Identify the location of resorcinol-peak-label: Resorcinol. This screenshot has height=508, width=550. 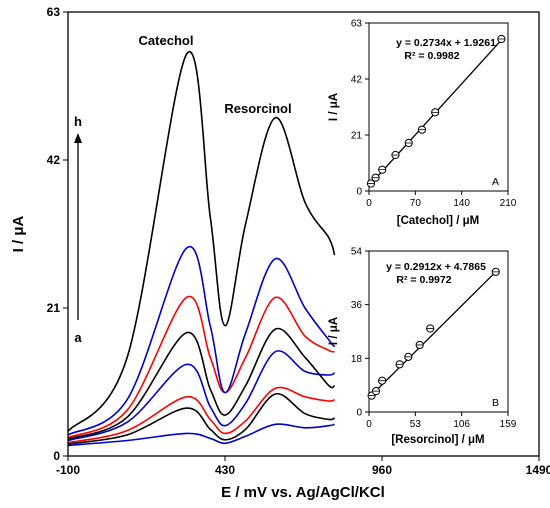
(257, 108).